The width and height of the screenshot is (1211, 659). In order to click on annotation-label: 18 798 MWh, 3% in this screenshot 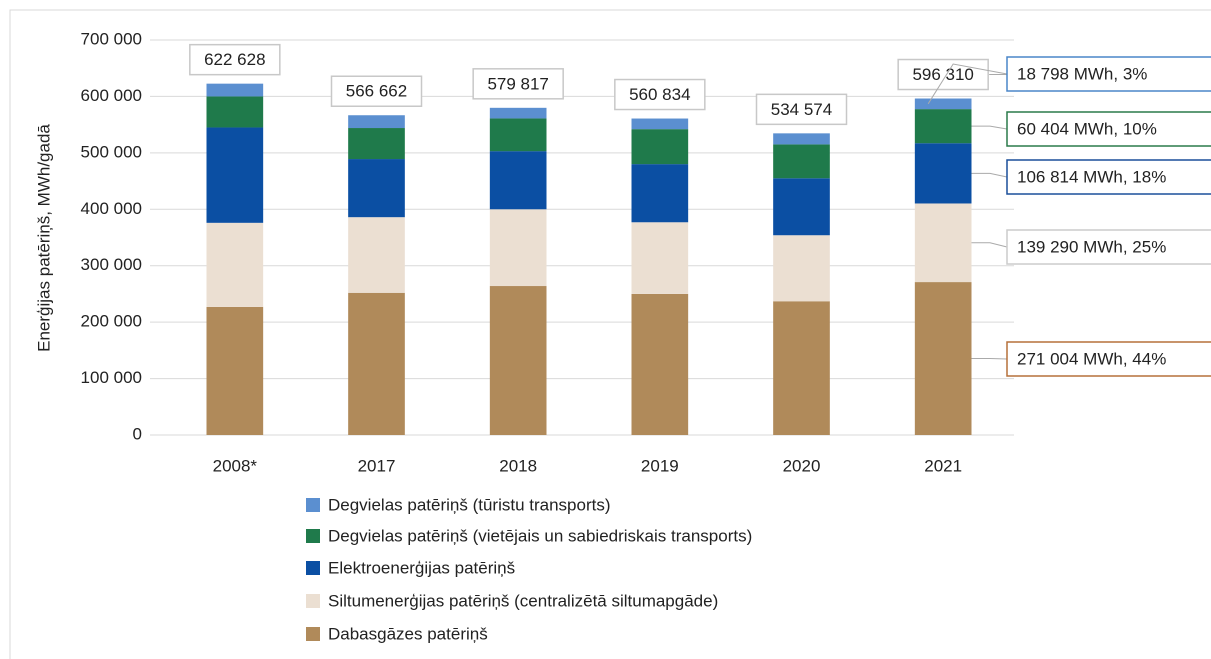, I will do `click(1082, 73)`.